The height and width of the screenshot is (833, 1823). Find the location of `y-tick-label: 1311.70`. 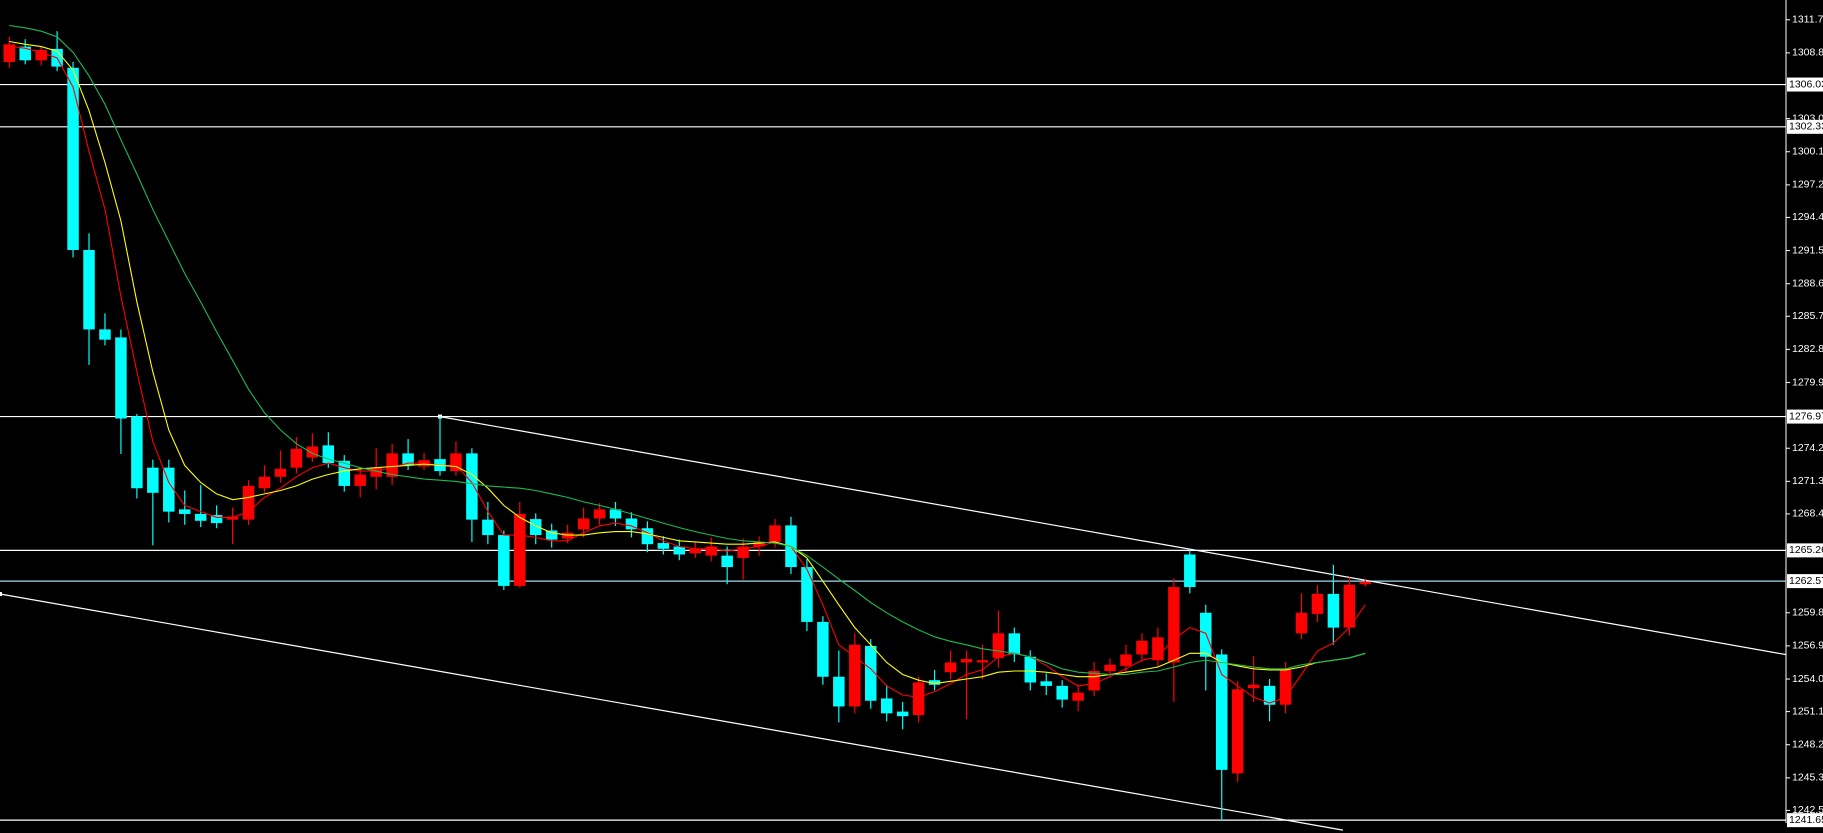

y-tick-label: 1311.70 is located at coordinates (1807, 20).